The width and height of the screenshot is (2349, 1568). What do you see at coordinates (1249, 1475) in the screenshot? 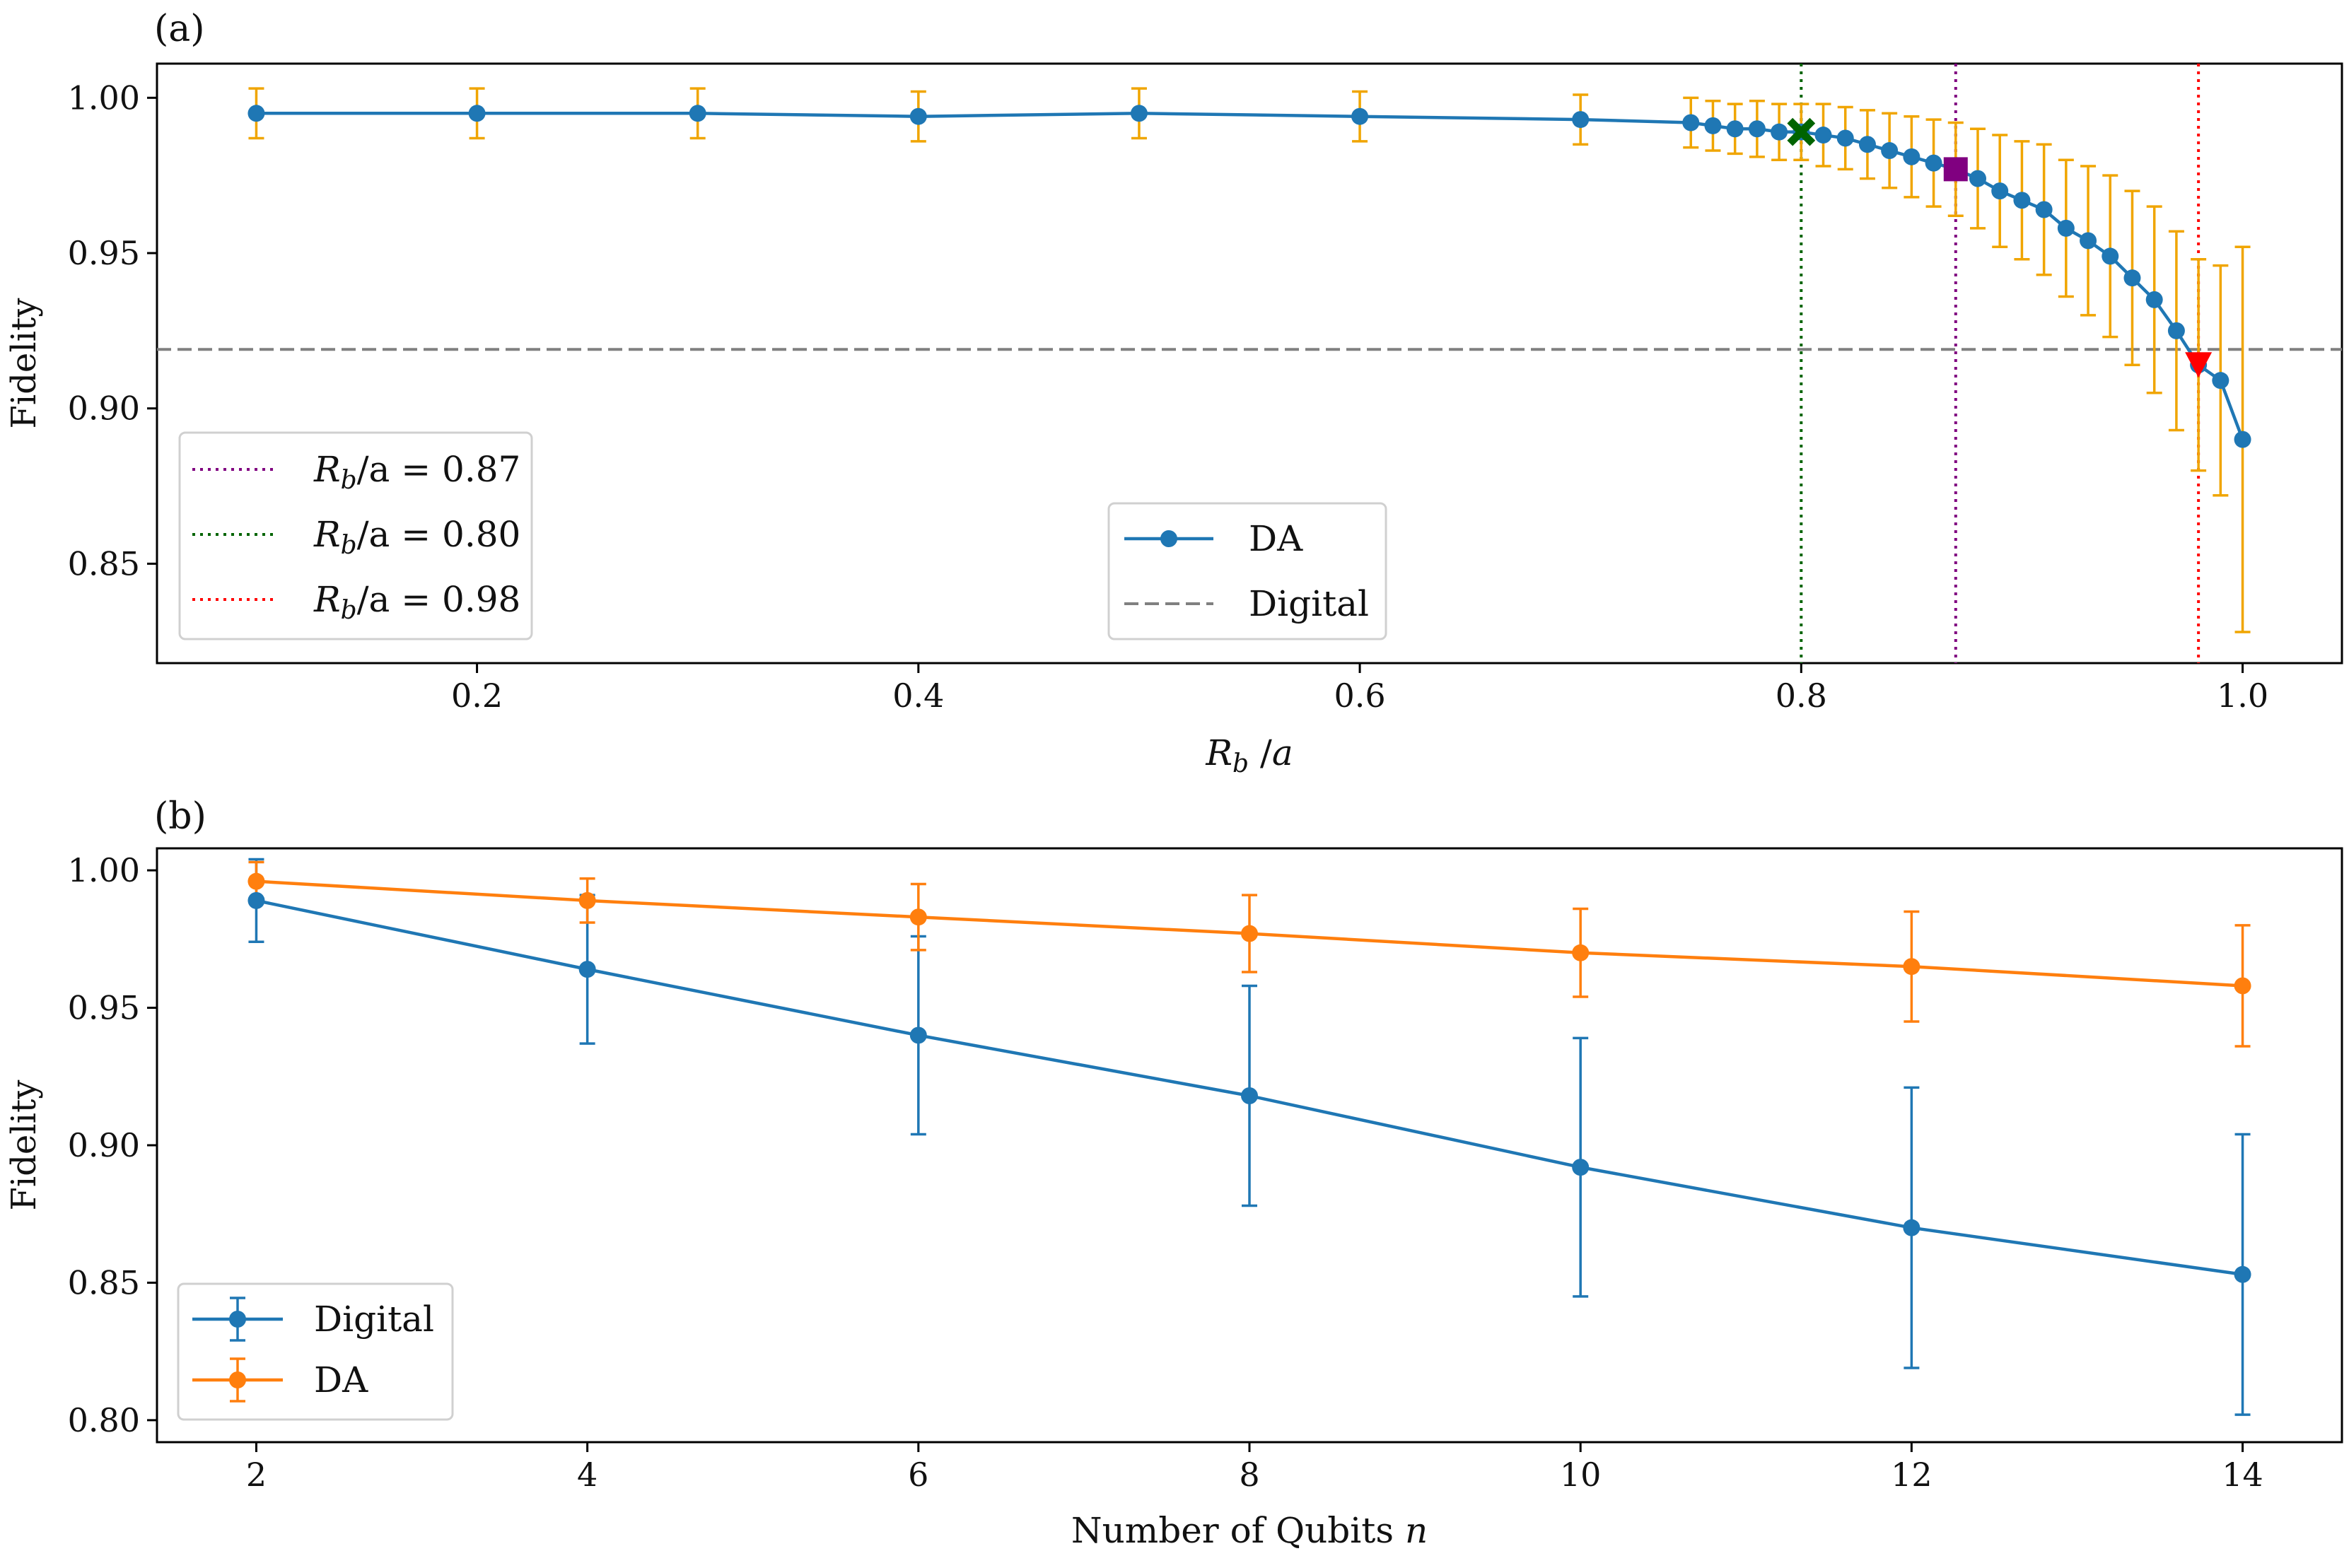
I see `x-tick-label: 8` at bounding box center [1249, 1475].